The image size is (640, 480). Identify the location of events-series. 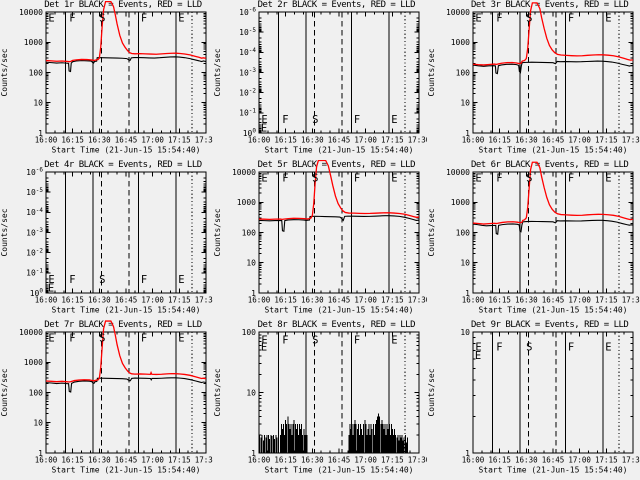
(552, 227).